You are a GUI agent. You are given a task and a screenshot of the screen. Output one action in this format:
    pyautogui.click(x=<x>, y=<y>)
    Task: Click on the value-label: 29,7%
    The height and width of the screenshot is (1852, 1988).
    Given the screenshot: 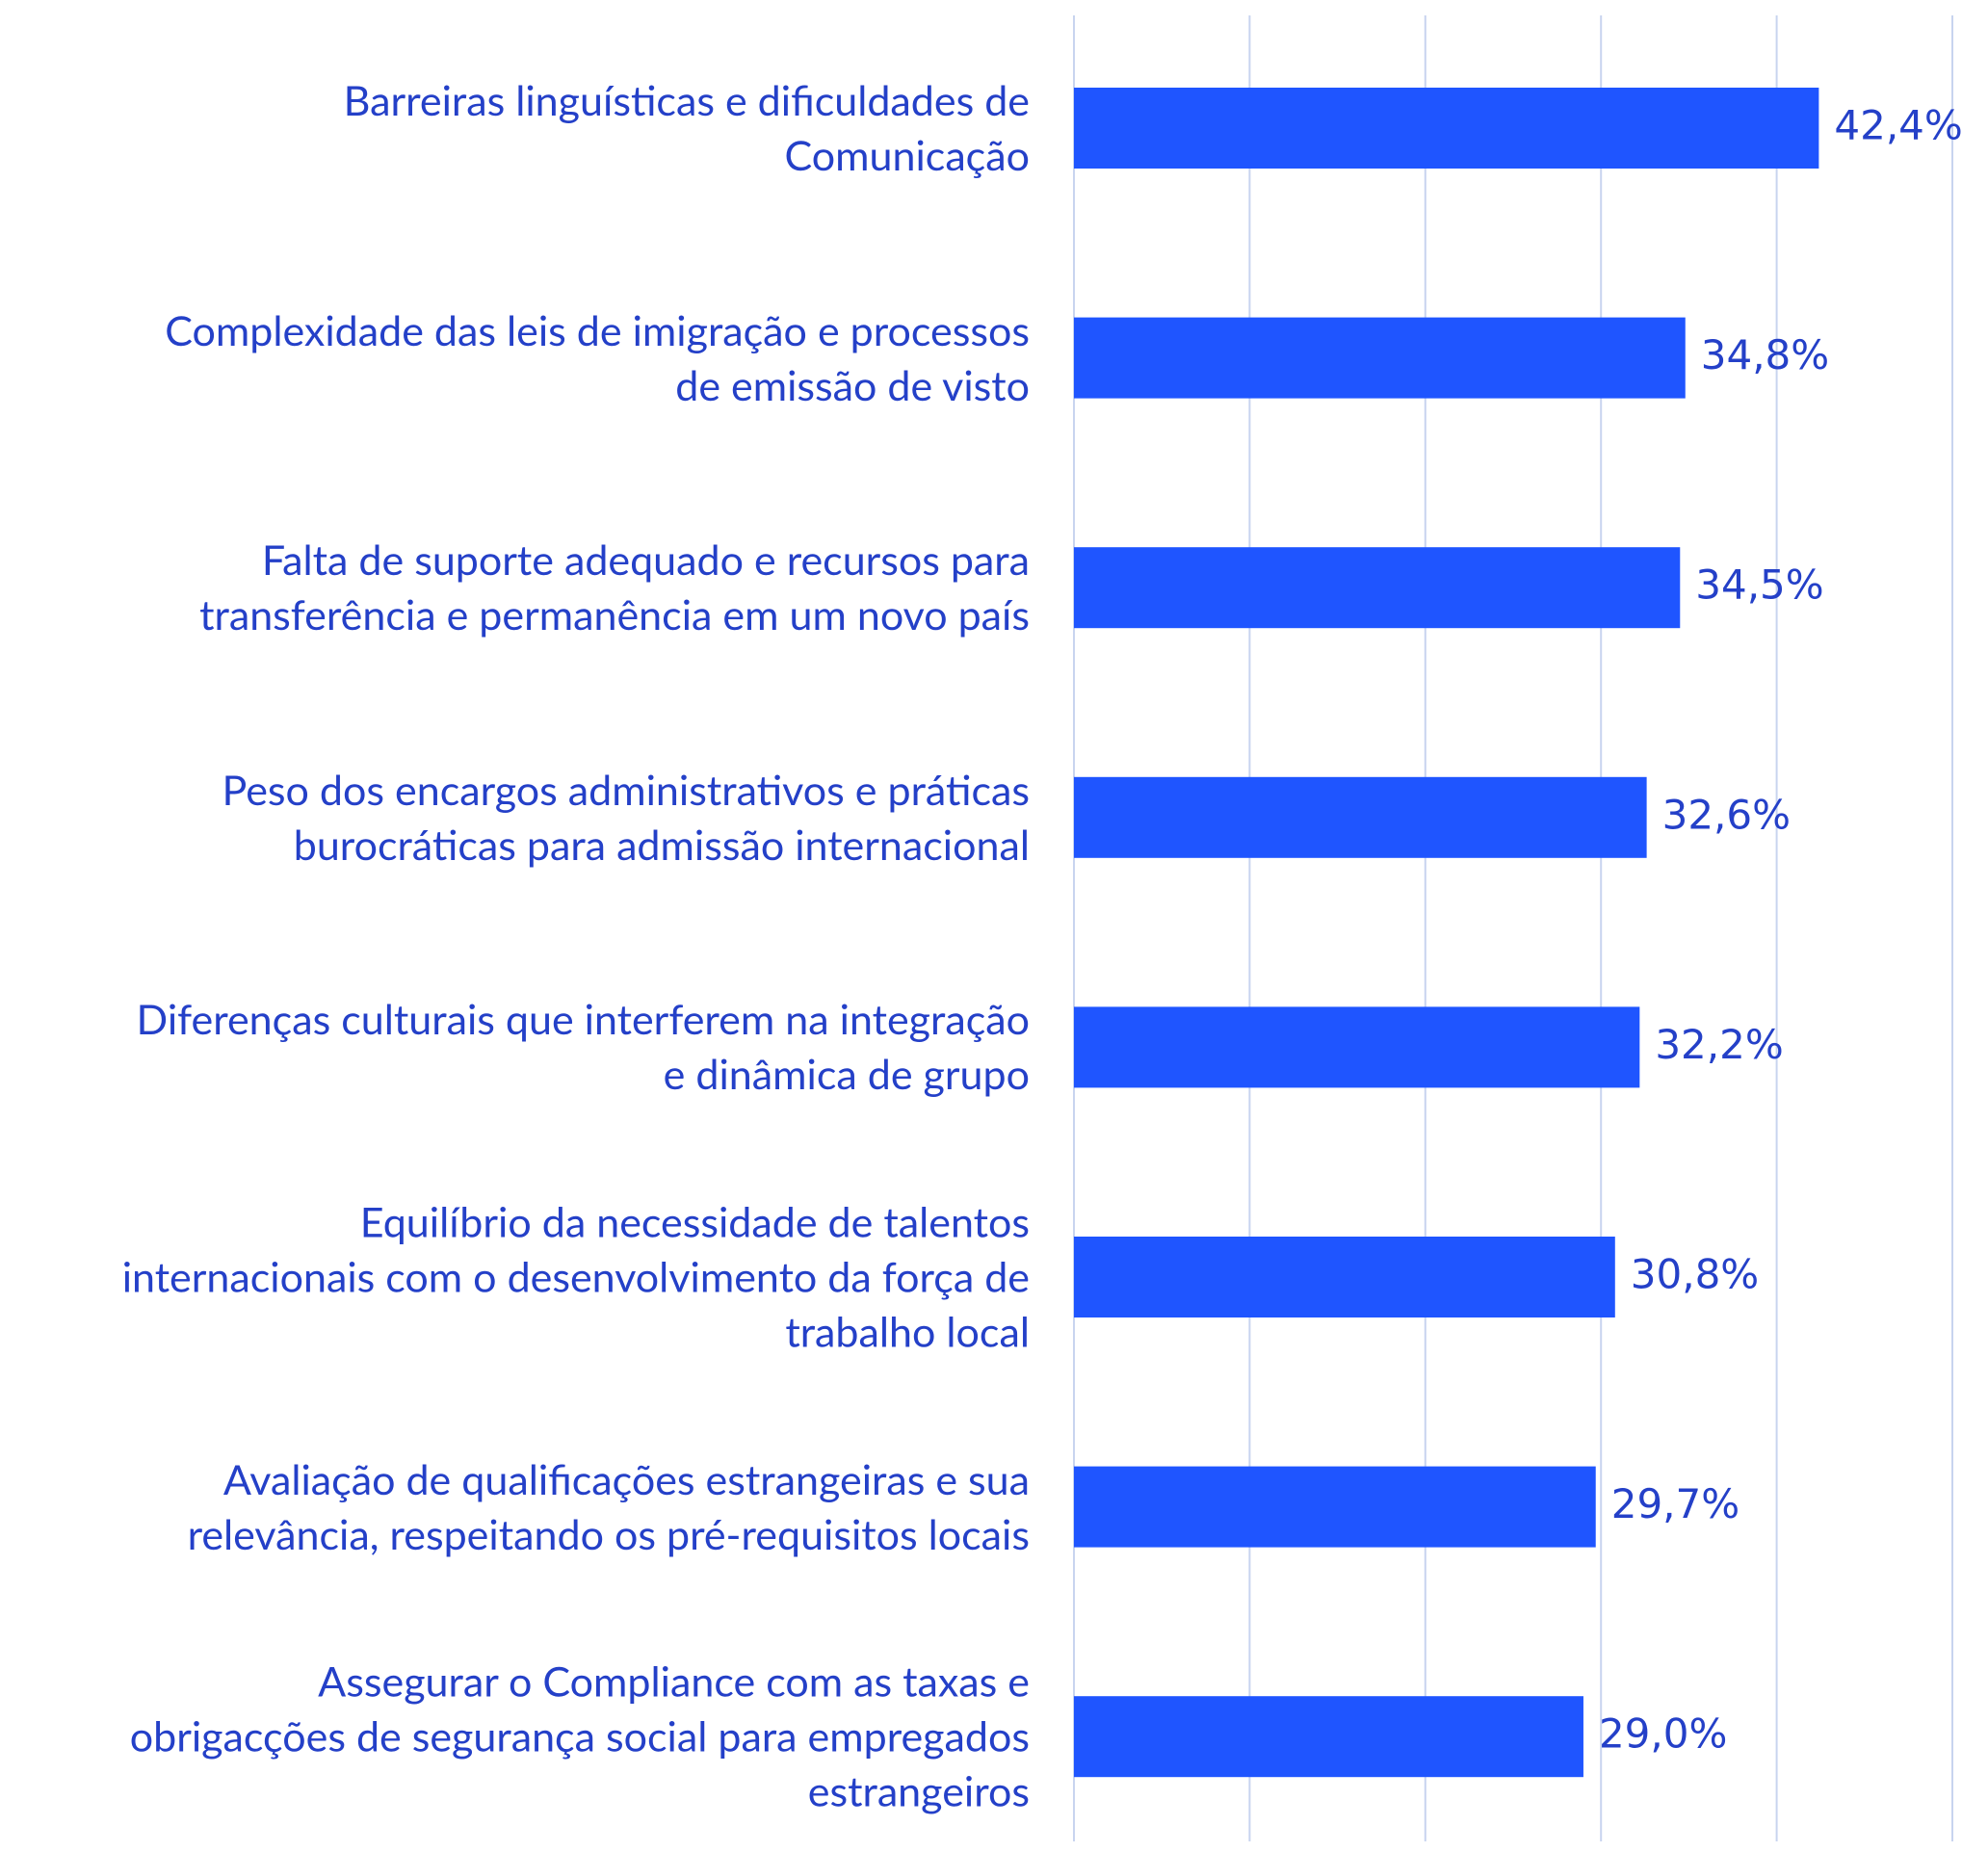 What is the action you would take?
    pyautogui.click(x=1675, y=1503)
    